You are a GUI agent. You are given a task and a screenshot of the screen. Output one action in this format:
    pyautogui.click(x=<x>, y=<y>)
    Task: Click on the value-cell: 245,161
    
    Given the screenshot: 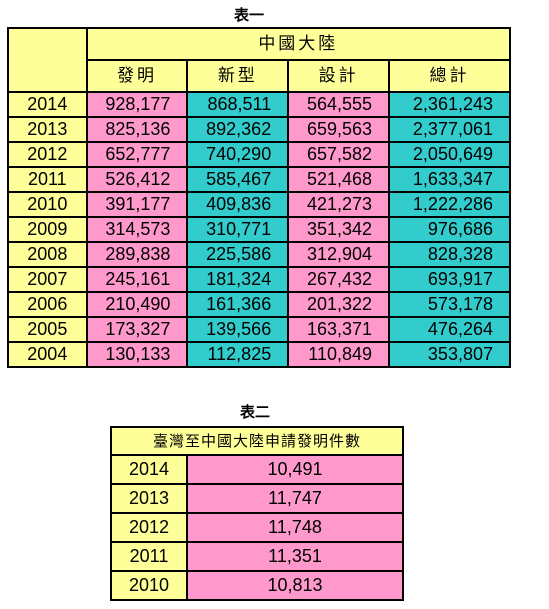 What is the action you would take?
    pyautogui.click(x=137, y=279)
    